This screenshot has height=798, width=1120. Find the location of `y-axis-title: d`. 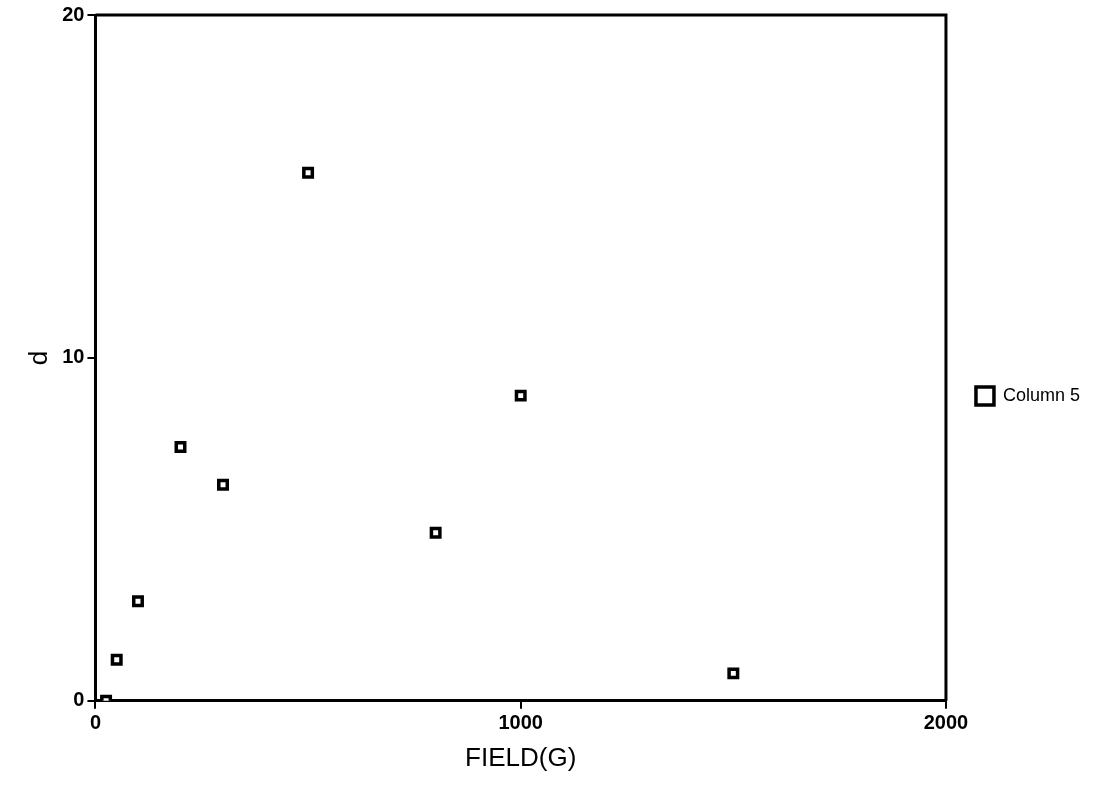

y-axis-title: d is located at coordinates (37, 358).